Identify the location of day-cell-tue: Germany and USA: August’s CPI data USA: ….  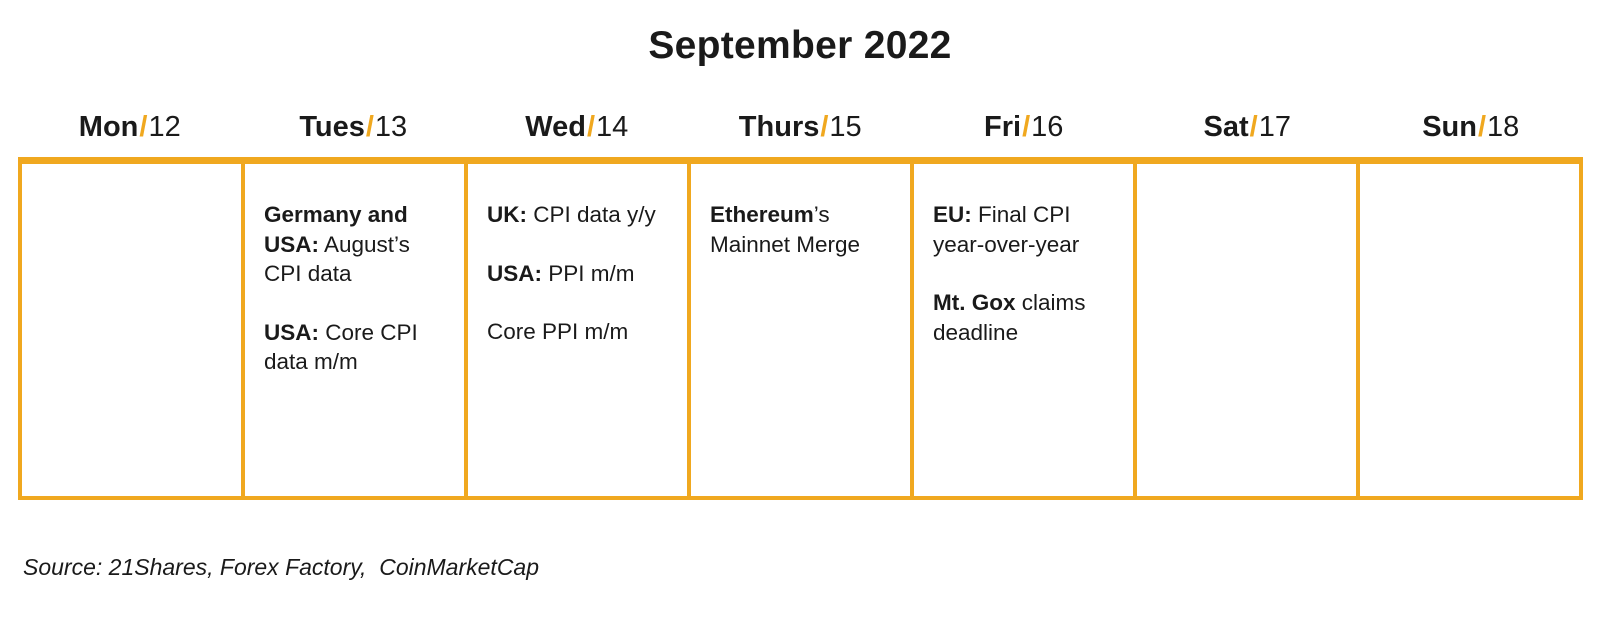
(356, 330).